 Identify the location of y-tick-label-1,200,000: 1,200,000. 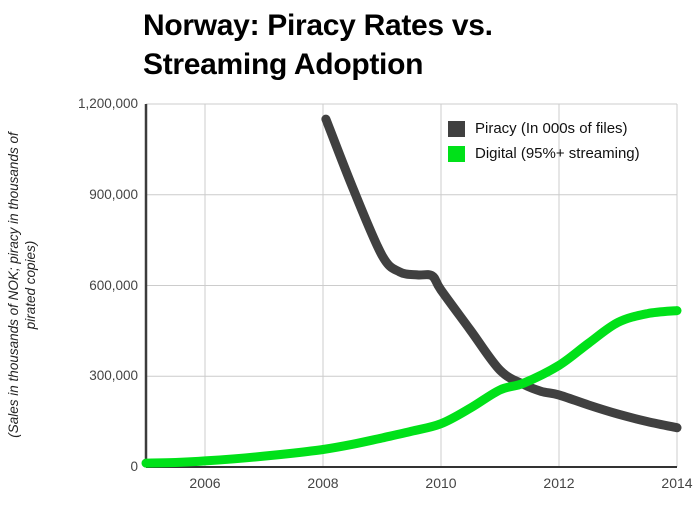
(107, 103).